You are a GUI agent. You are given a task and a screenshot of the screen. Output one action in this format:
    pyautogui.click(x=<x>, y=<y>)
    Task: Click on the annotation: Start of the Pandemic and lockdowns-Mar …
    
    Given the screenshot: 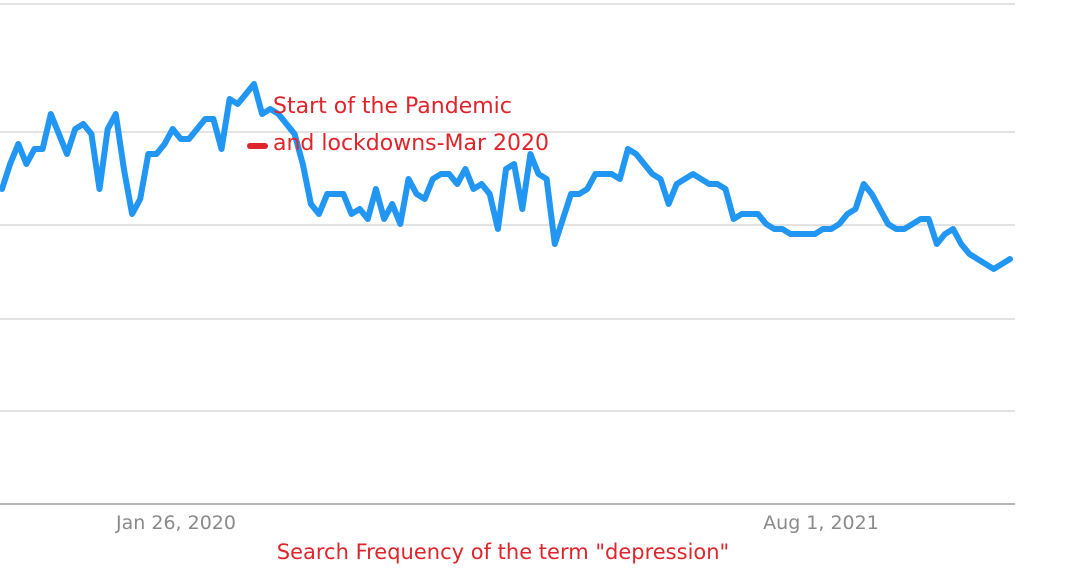 What is the action you would take?
    pyautogui.click(x=398, y=125)
    